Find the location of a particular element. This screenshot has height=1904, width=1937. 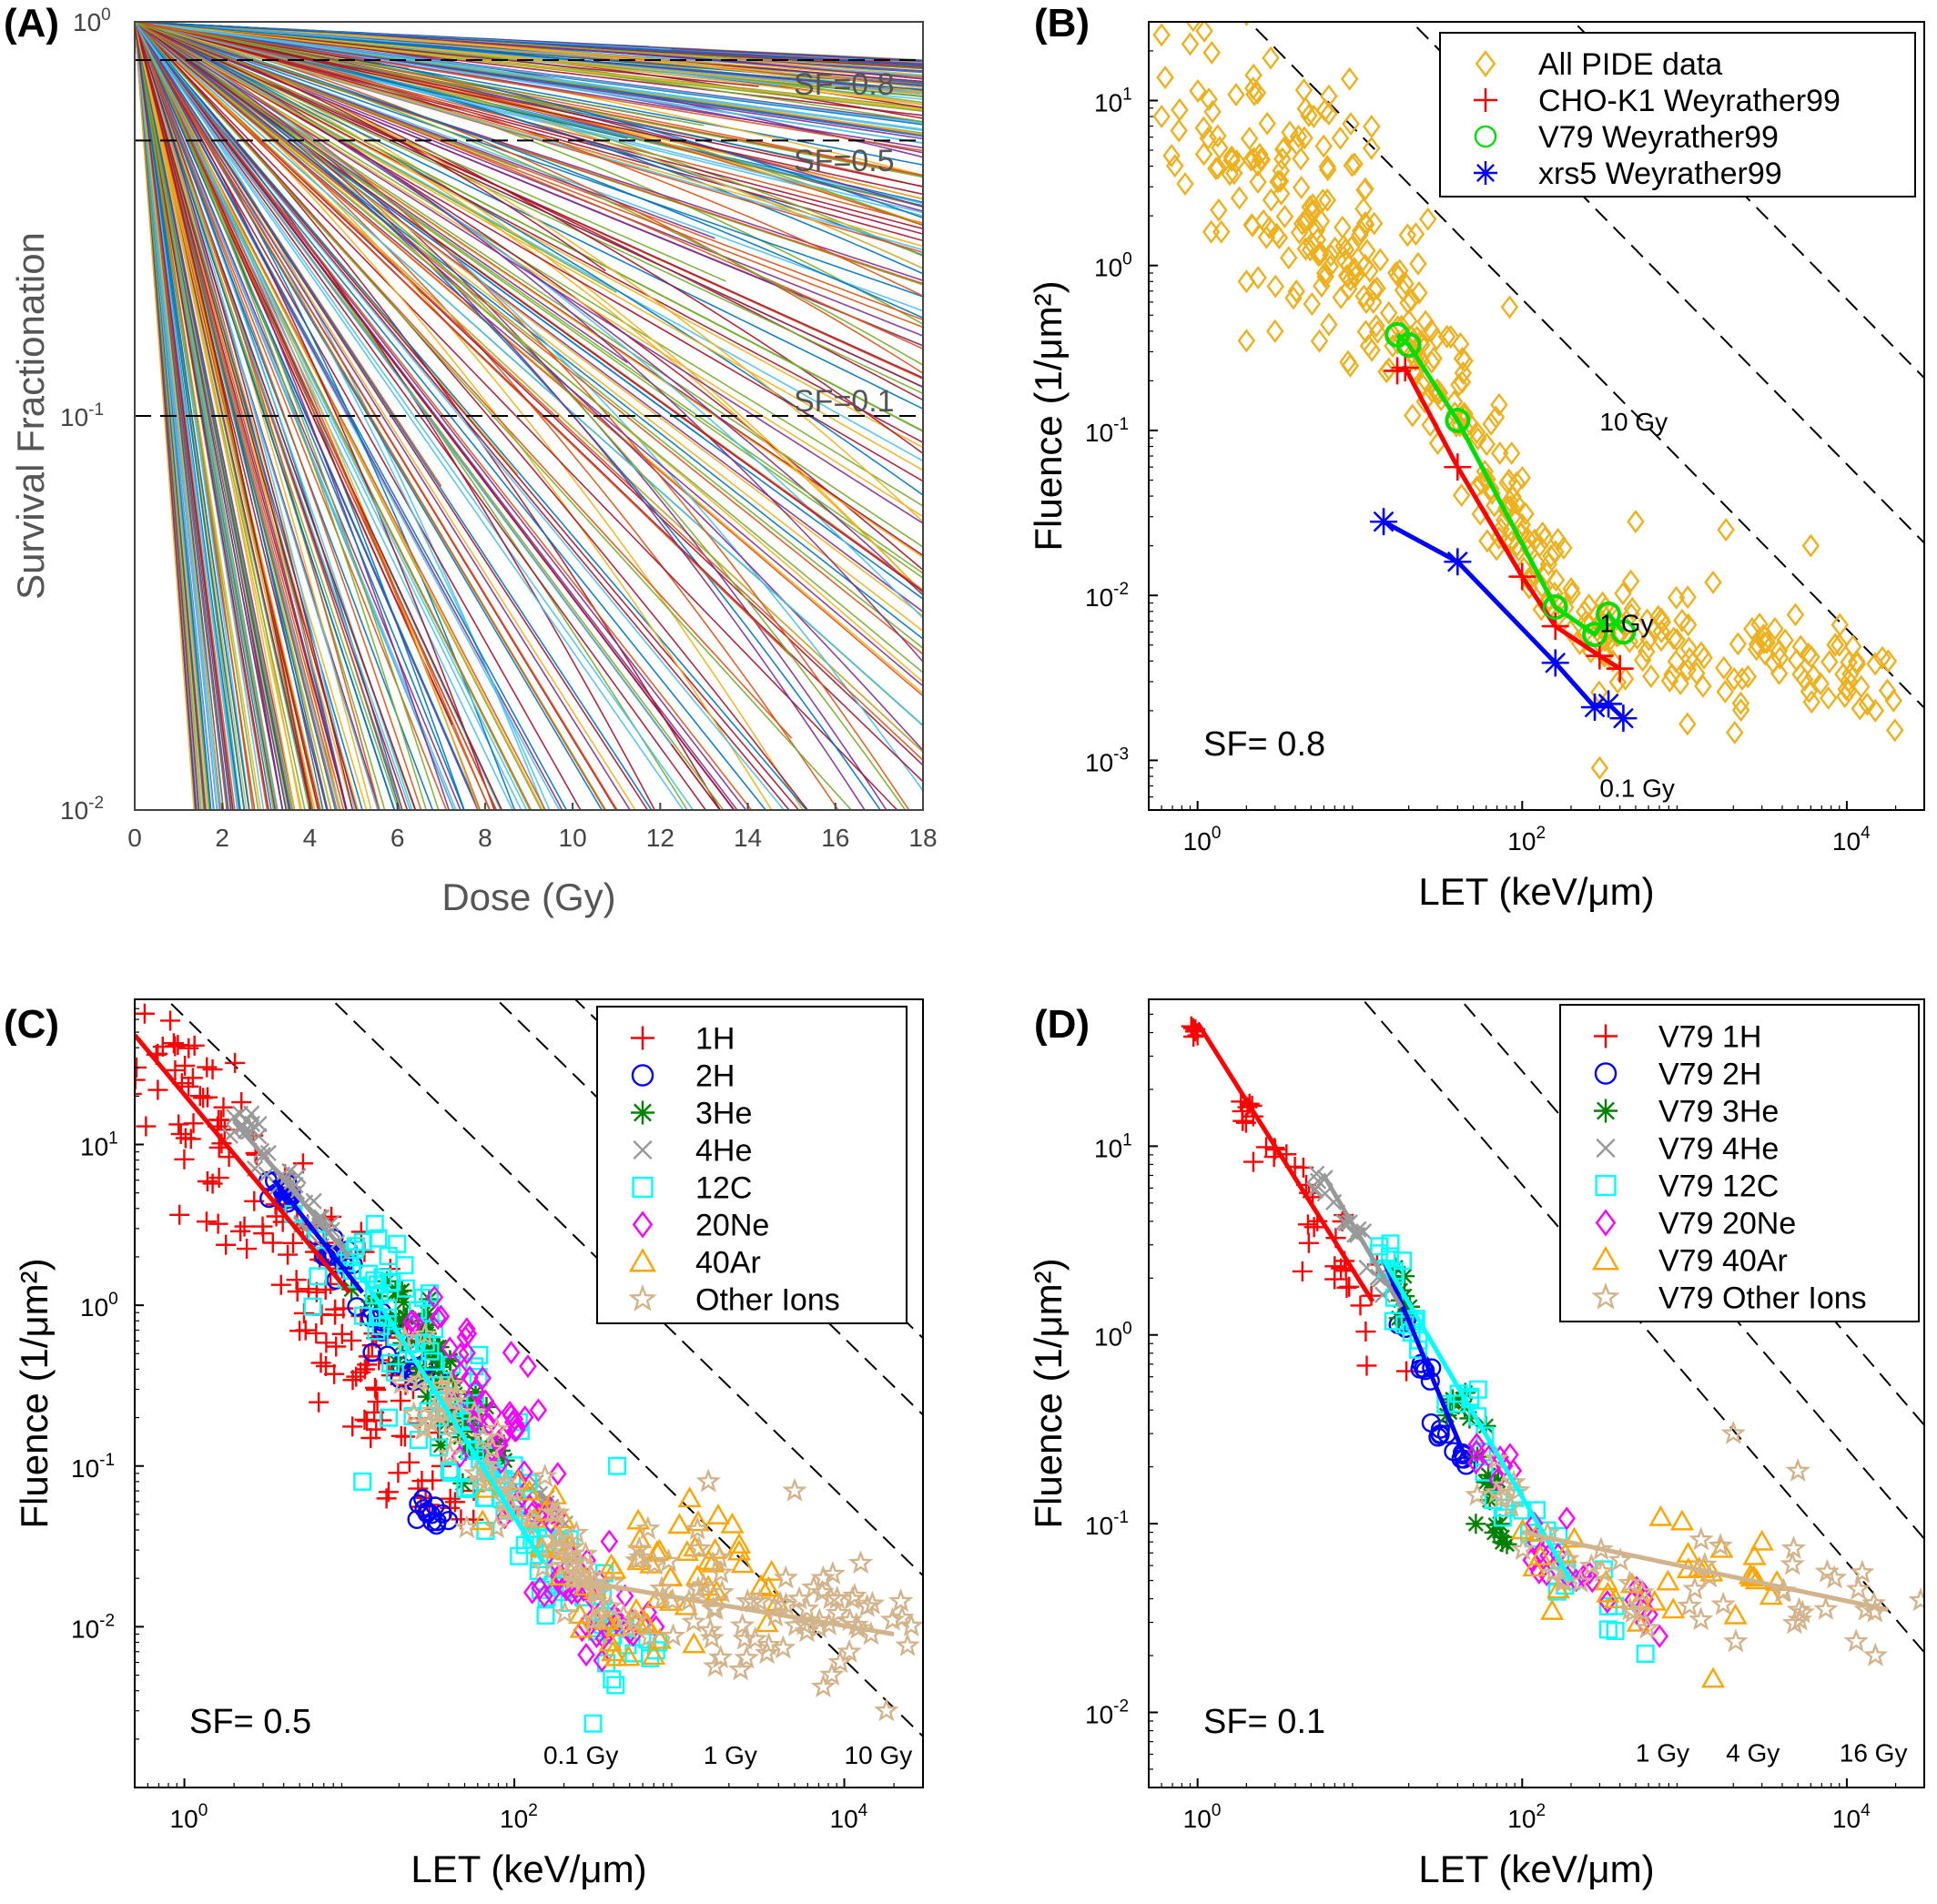

legend-label: 4He is located at coordinates (724, 1152).